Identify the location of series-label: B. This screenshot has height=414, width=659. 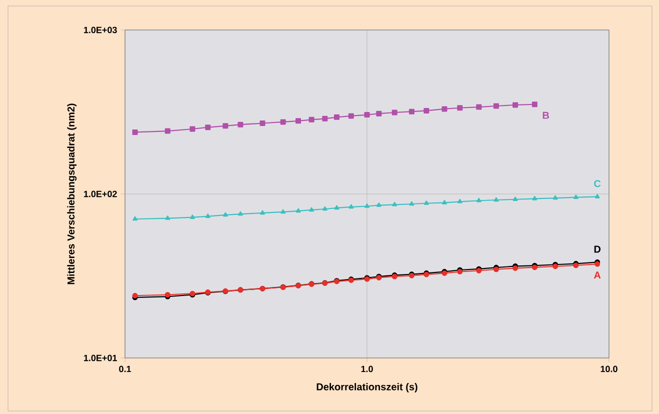
(545, 115).